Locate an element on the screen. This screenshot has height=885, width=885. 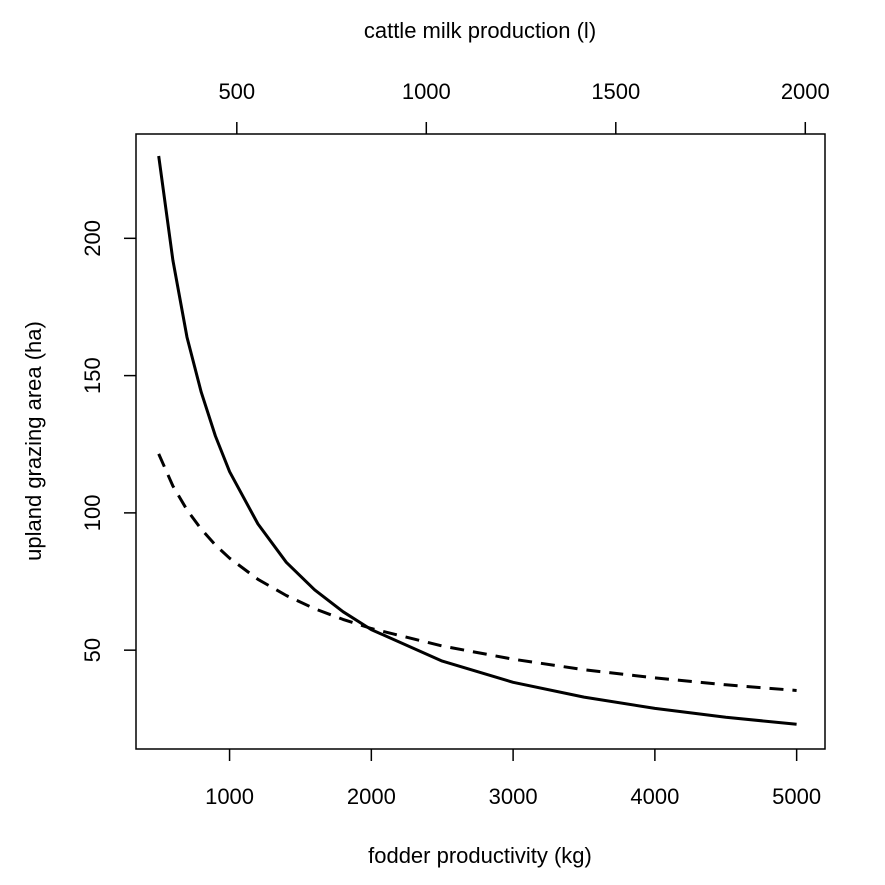
x-tick-label: 3000 is located at coordinates (513, 796).